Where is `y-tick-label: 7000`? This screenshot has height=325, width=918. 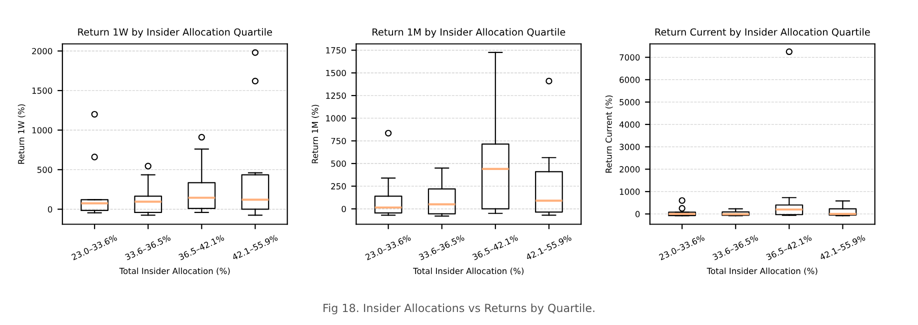 y-tick-label: 7000 is located at coordinates (630, 57).